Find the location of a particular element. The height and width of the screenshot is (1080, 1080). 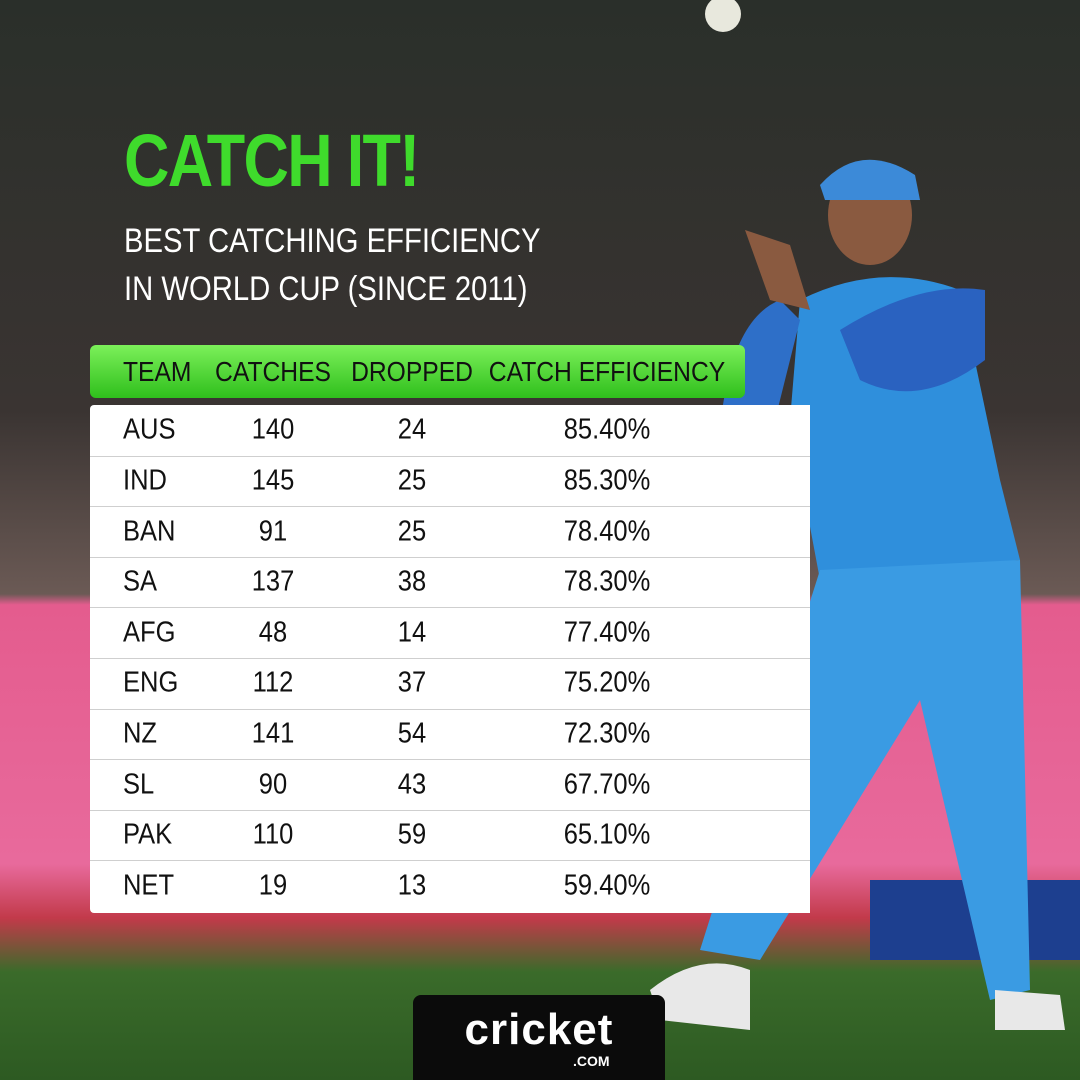

subtitle: BEST CATCHING EFFICIENCY is located at coordinates (332, 241).